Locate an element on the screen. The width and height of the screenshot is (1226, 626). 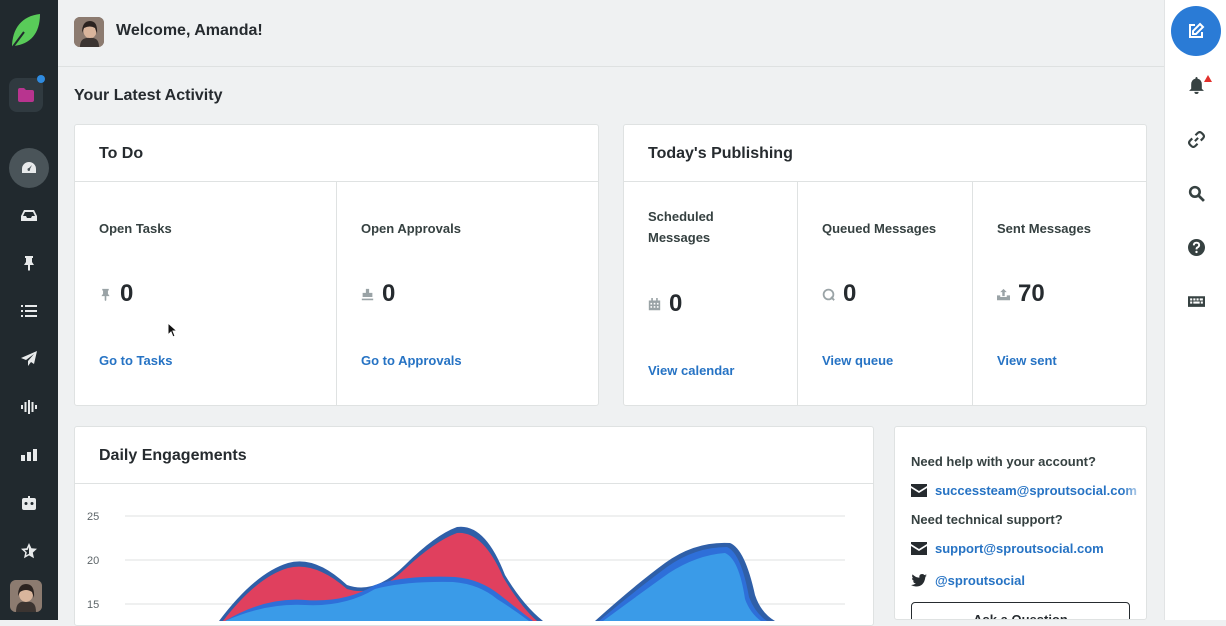
sidebar-item-publishing is located at coordinates (29, 311).